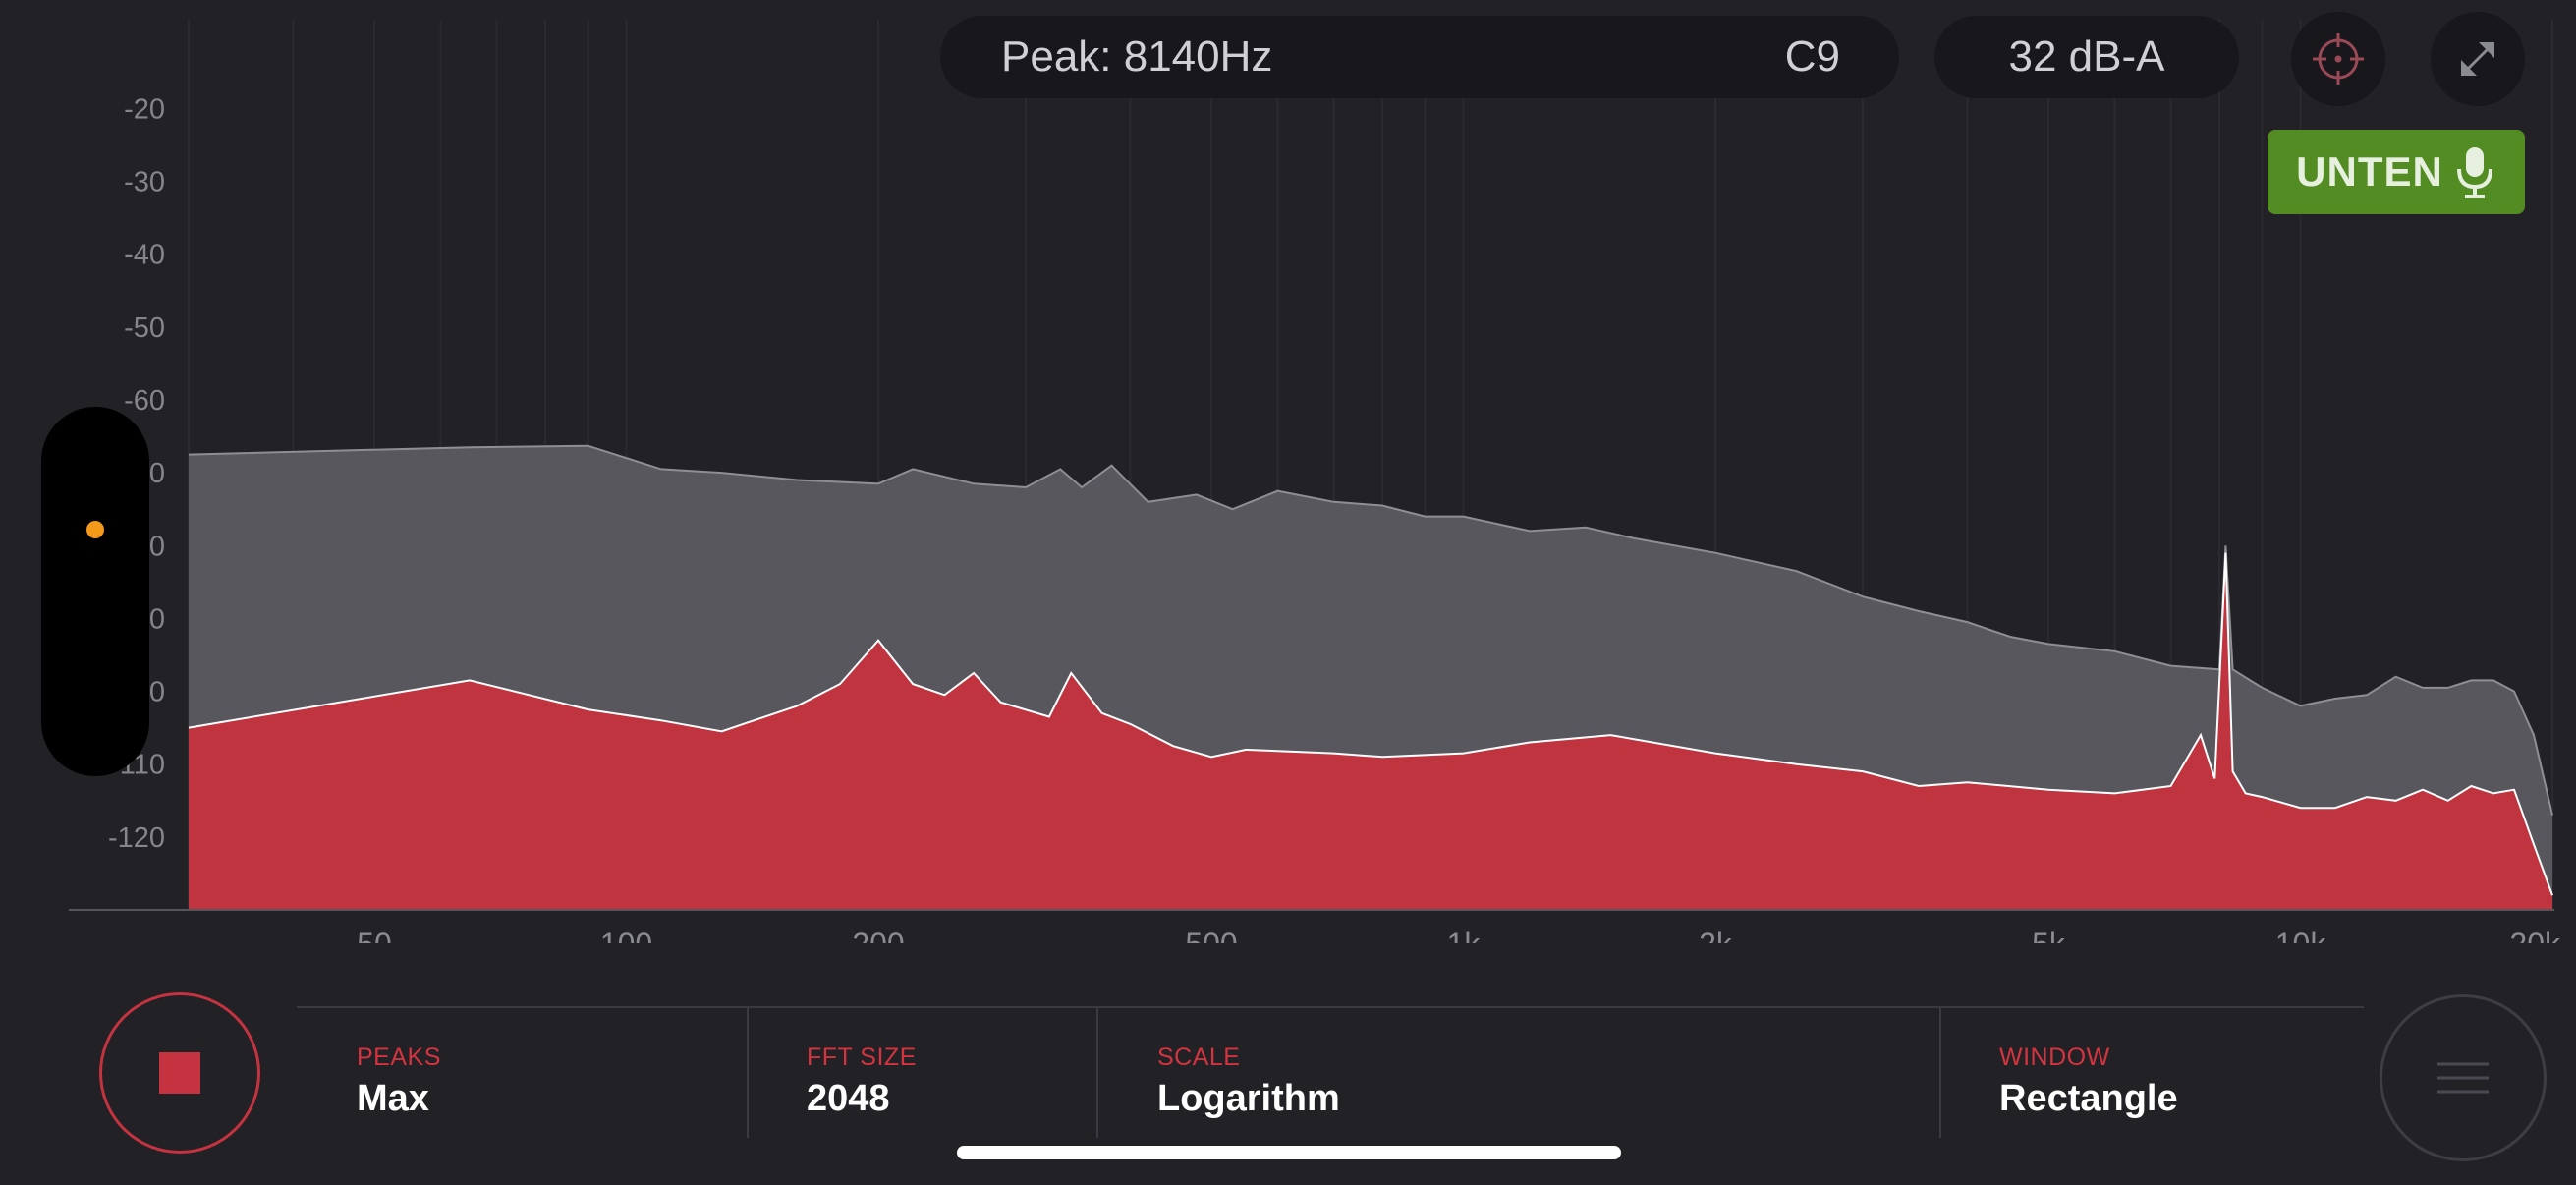  I want to click on expand-button, so click(2478, 59).